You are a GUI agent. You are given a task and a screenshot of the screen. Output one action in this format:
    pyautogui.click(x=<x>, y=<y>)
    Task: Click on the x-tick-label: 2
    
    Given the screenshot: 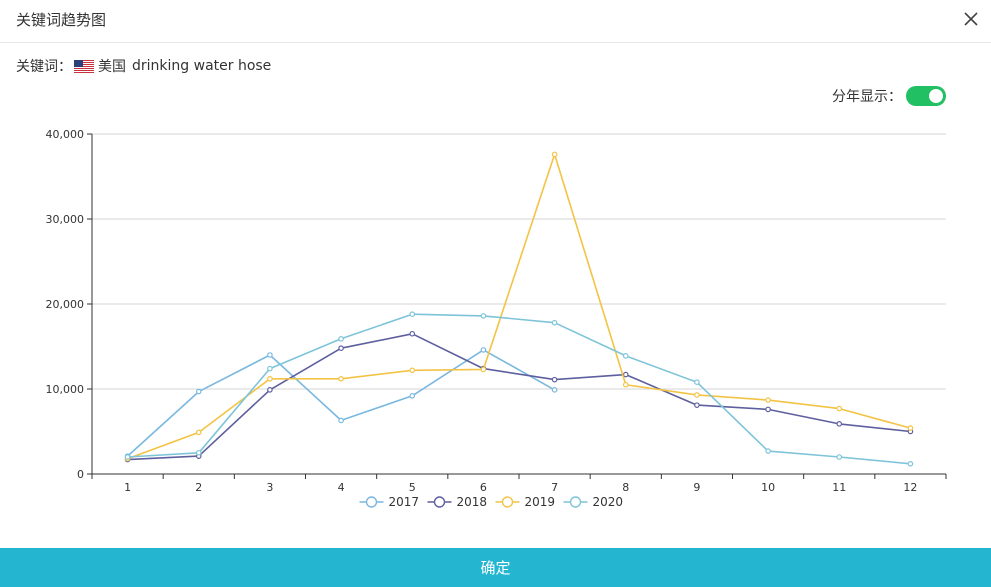 What is the action you would take?
    pyautogui.click(x=198, y=487)
    